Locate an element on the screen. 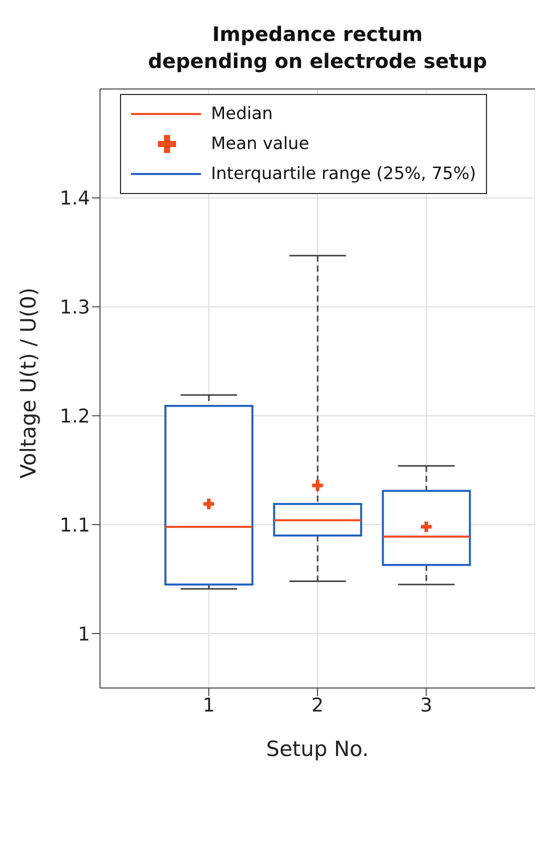  x-tick-label: 2 is located at coordinates (317, 705).